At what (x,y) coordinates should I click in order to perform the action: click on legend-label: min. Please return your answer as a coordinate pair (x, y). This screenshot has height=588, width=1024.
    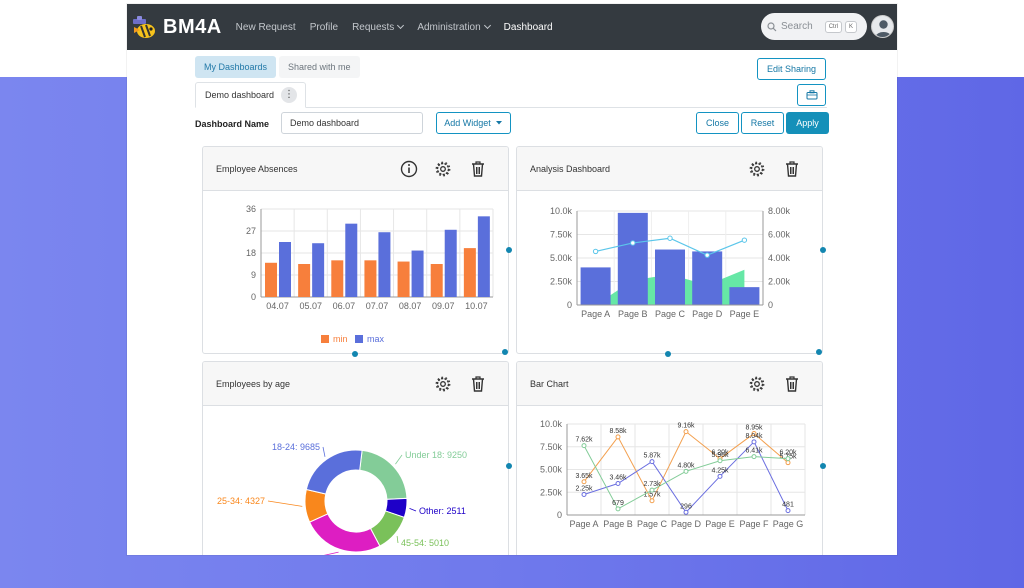
    Looking at the image, I should click on (340, 339).